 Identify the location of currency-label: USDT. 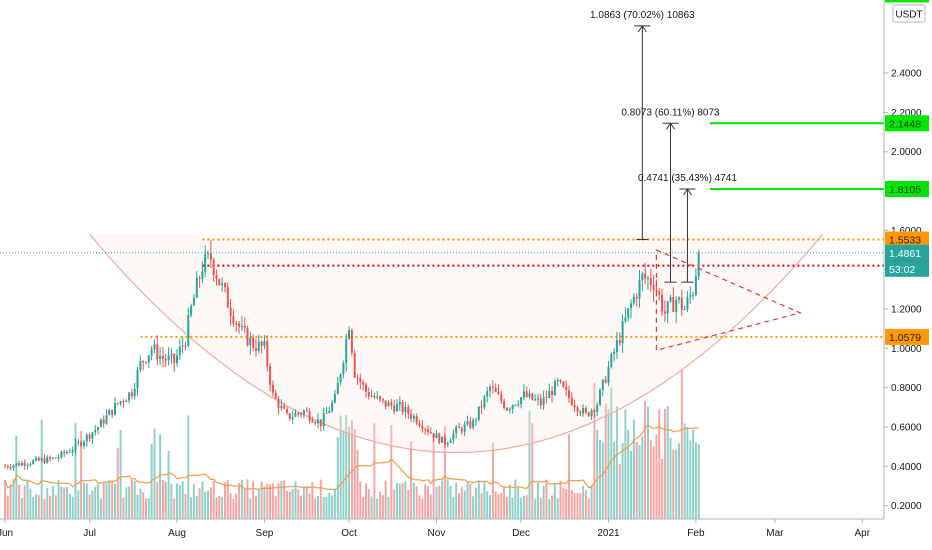
(908, 15).